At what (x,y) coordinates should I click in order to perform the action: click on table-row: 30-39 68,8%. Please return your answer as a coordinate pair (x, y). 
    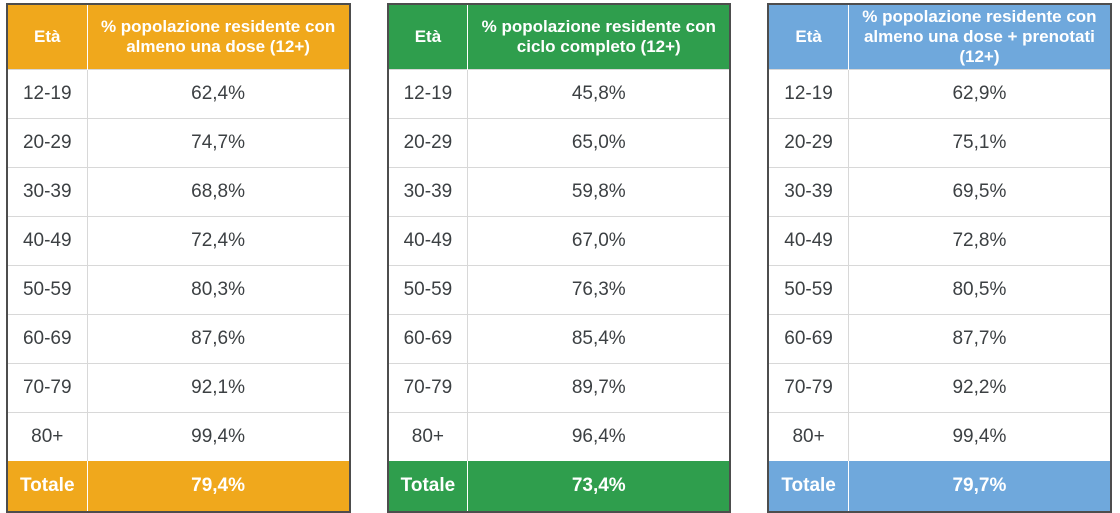
    Looking at the image, I should click on (178, 192).